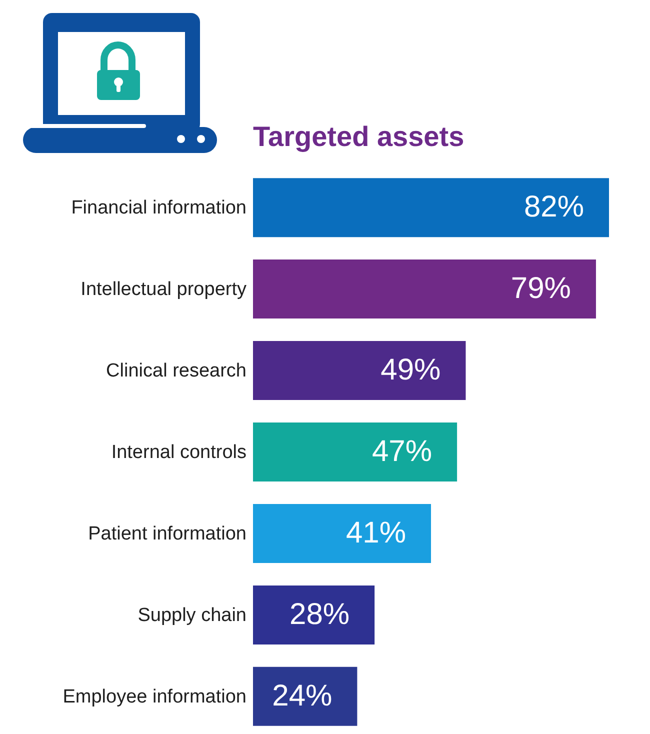  Describe the element at coordinates (402, 451) in the screenshot. I see `data-label: 47%` at that location.